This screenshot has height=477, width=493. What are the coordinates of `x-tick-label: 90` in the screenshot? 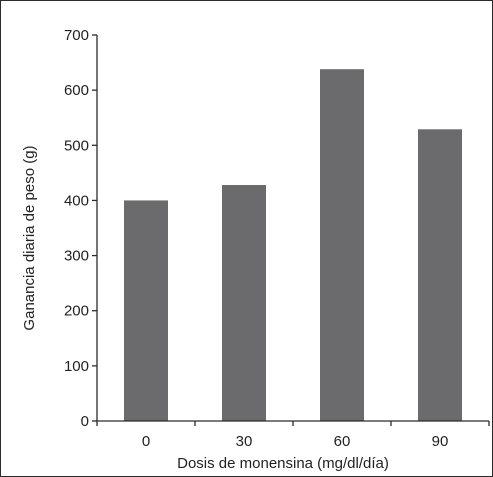 It's located at (440, 441).